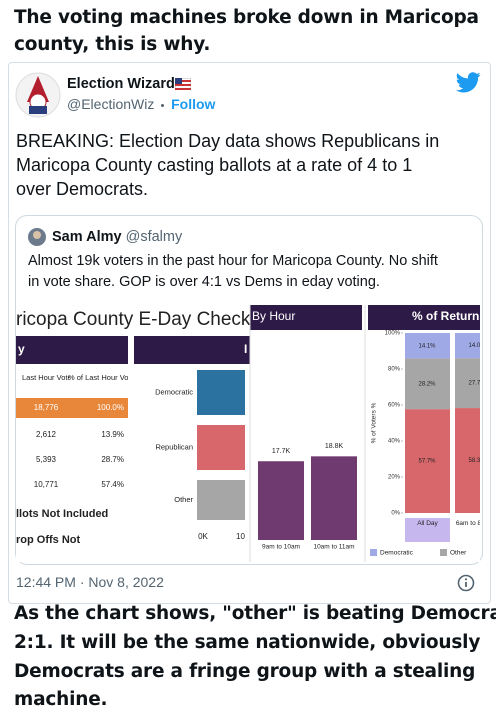 The image size is (496, 716). Describe the element at coordinates (281, 547) in the screenshot. I see `x-tick-label: 9am to 10am` at that location.